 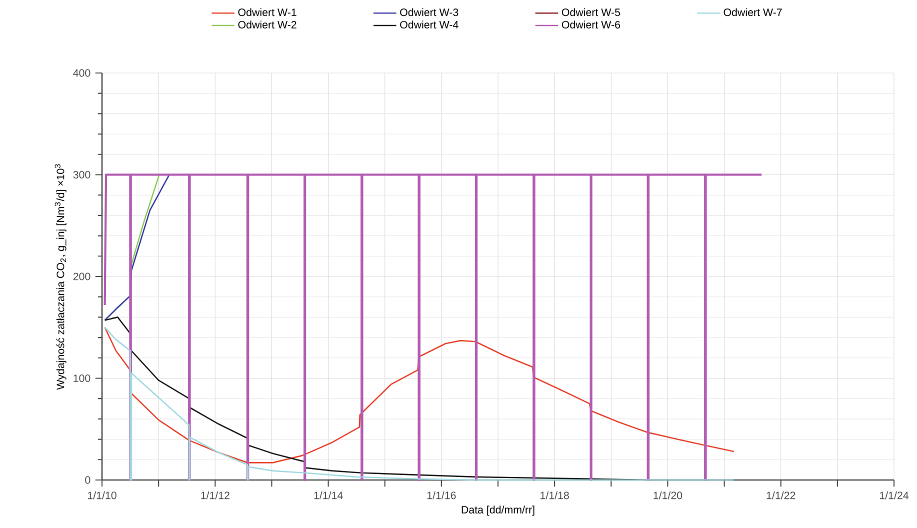 What do you see at coordinates (81, 174) in the screenshot?
I see `y-tick-label: 300` at bounding box center [81, 174].